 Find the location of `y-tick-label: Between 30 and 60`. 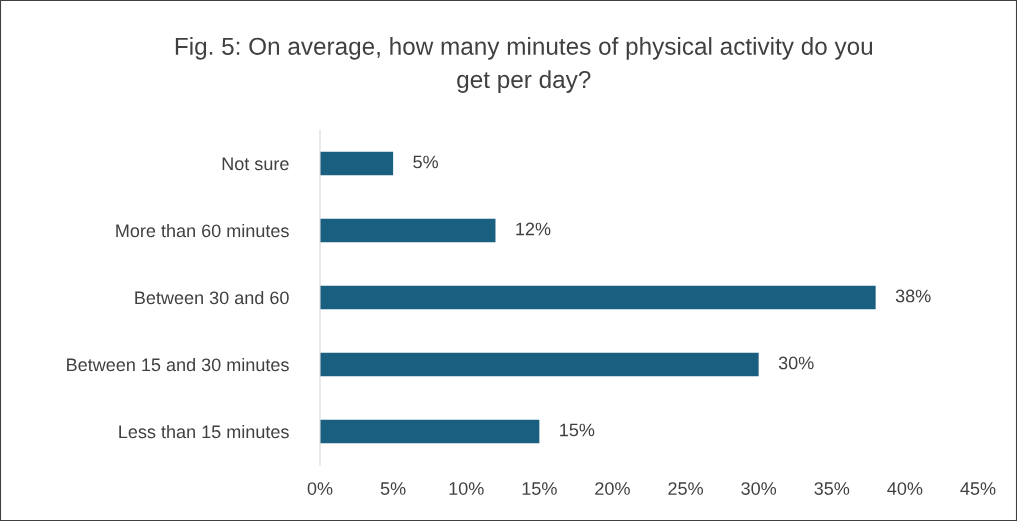

y-tick-label: Between 30 and 60 is located at coordinates (212, 297).